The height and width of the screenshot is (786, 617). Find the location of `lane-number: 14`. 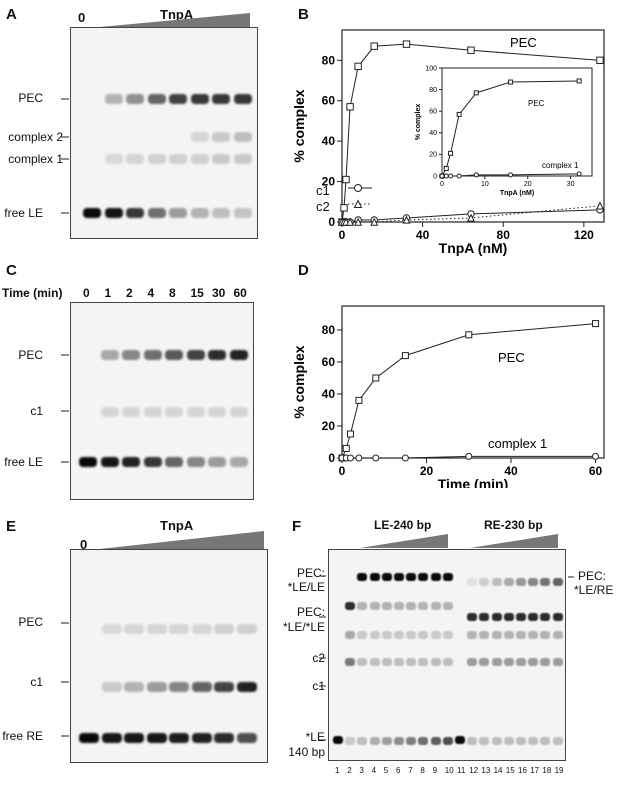

lane-number: 14 is located at coordinates (498, 770).